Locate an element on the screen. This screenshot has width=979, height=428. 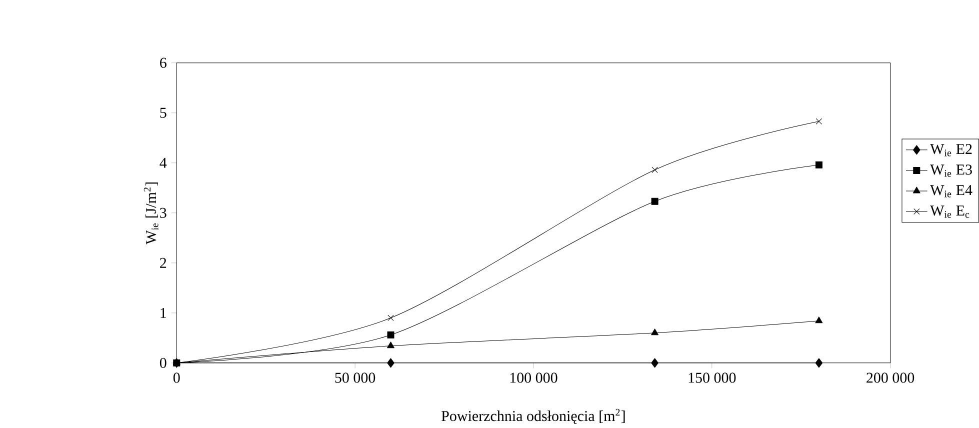
x-tick-label: 100 000 is located at coordinates (534, 377).